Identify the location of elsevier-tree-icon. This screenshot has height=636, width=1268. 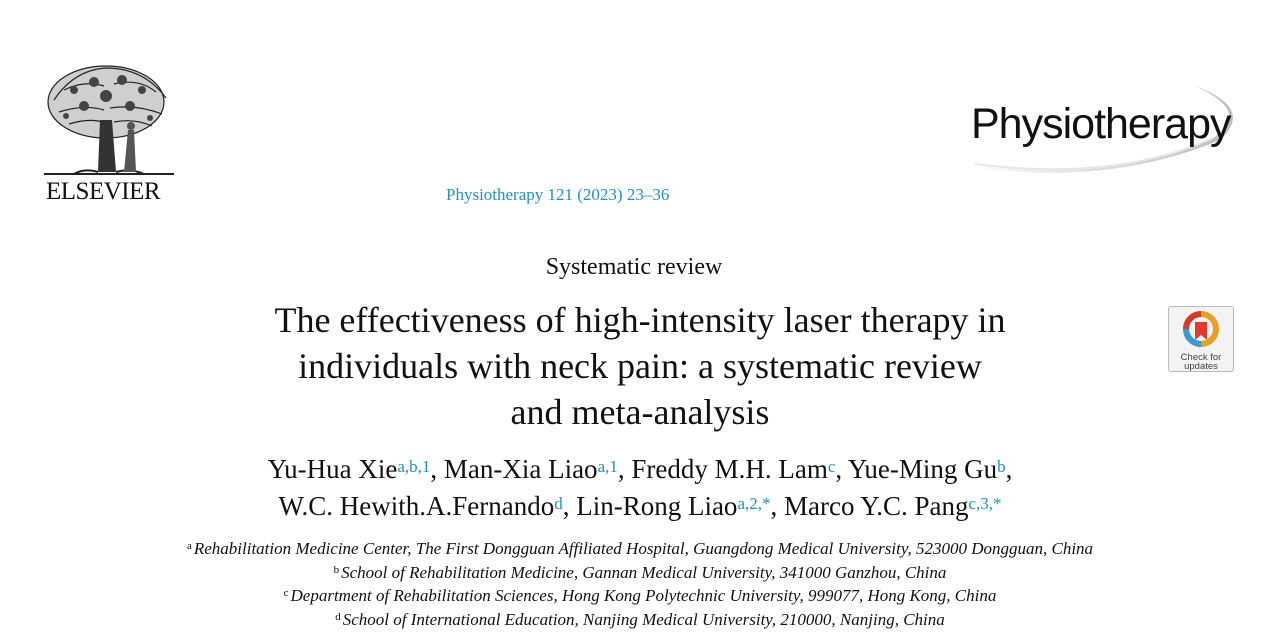
(109, 120).